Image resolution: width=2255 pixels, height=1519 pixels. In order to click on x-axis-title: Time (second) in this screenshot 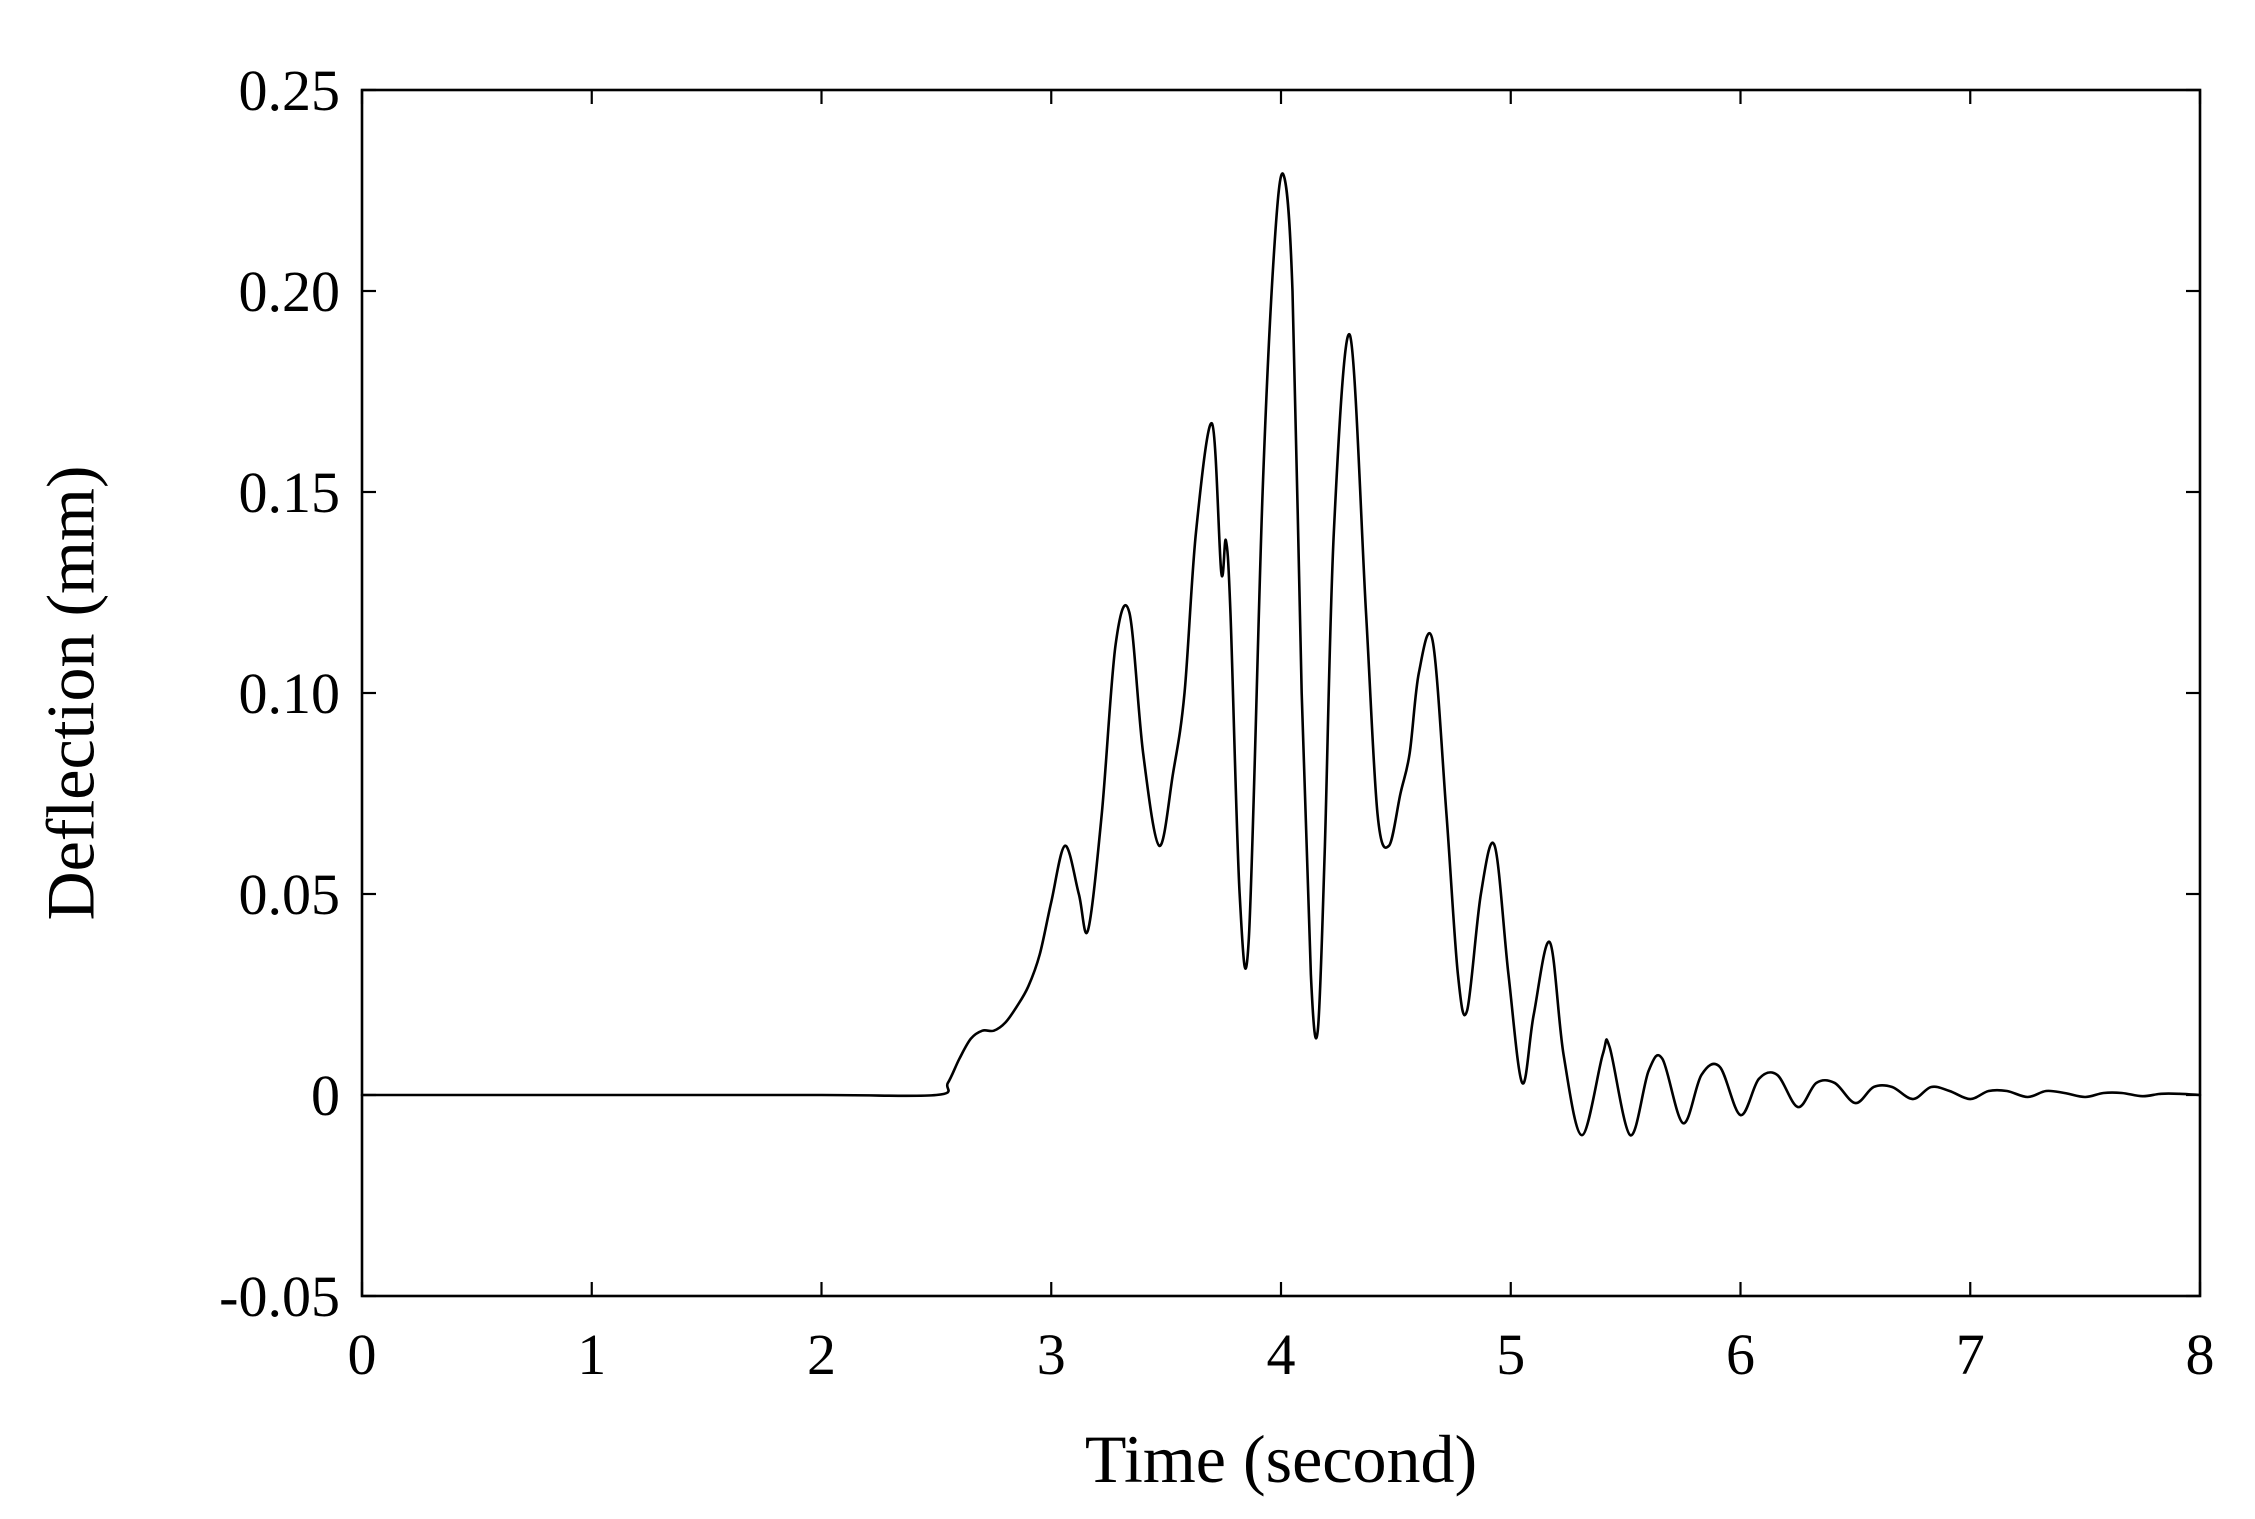, I will do `click(1281, 1459)`.